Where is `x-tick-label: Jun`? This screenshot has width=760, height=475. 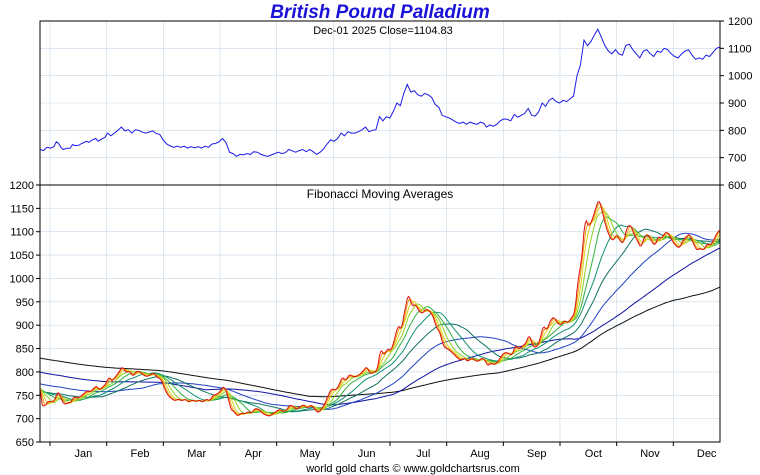
x-tick-label: Jun is located at coordinates (367, 454).